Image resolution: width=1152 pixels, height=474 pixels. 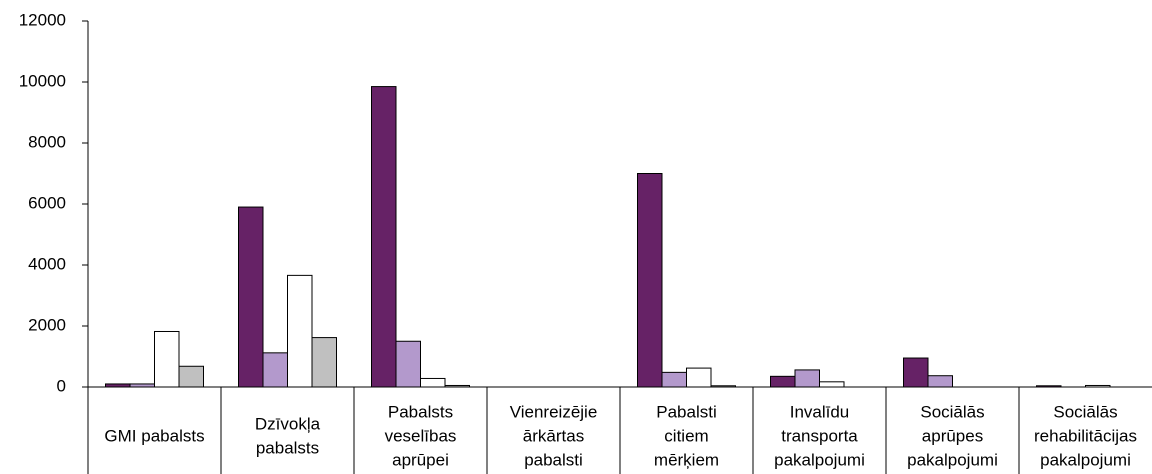 What do you see at coordinates (420, 459) in the screenshot?
I see `x-tick-label: aprūpei` at bounding box center [420, 459].